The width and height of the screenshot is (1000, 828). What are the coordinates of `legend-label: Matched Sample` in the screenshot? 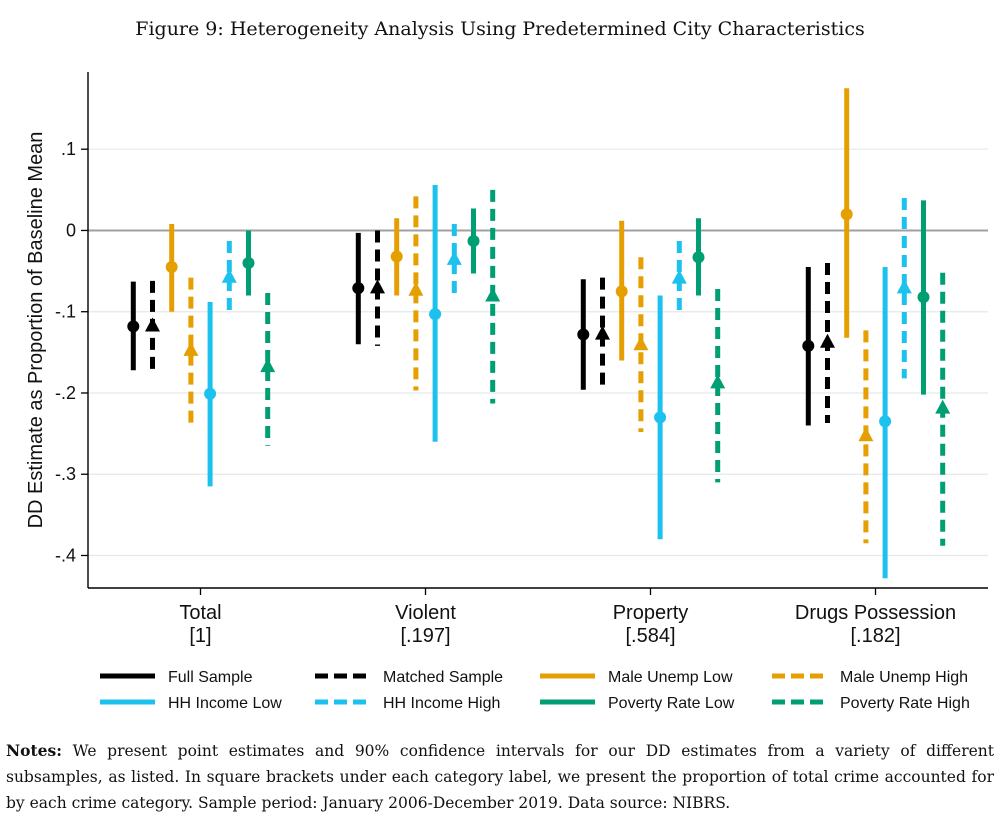 It's located at (443, 677).